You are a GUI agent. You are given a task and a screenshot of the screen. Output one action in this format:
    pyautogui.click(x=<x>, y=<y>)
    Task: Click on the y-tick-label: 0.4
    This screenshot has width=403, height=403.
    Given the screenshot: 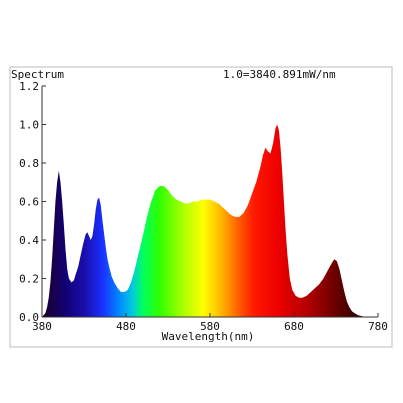 What is the action you would take?
    pyautogui.click(x=29, y=240)
    